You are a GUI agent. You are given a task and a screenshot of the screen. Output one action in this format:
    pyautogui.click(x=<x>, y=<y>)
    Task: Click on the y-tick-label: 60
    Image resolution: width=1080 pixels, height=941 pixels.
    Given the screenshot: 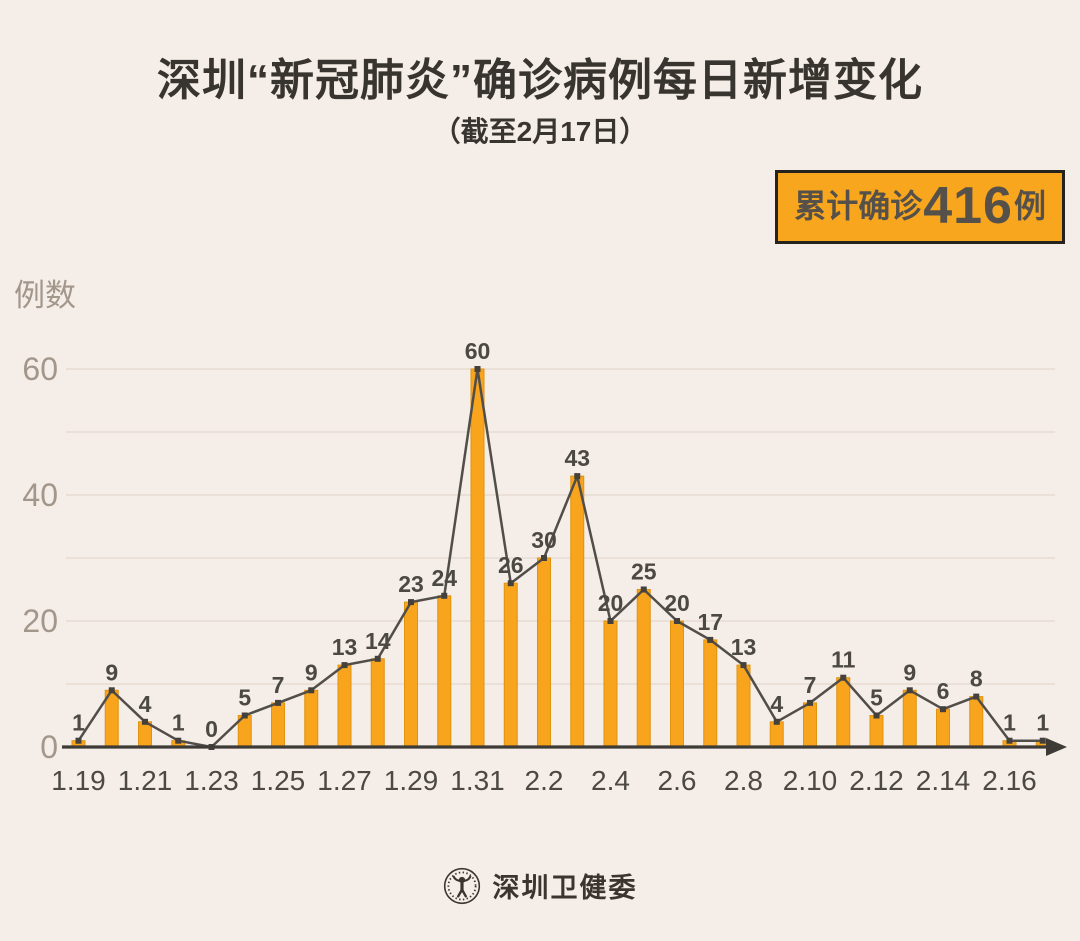 What is the action you would take?
    pyautogui.click(x=40, y=369)
    